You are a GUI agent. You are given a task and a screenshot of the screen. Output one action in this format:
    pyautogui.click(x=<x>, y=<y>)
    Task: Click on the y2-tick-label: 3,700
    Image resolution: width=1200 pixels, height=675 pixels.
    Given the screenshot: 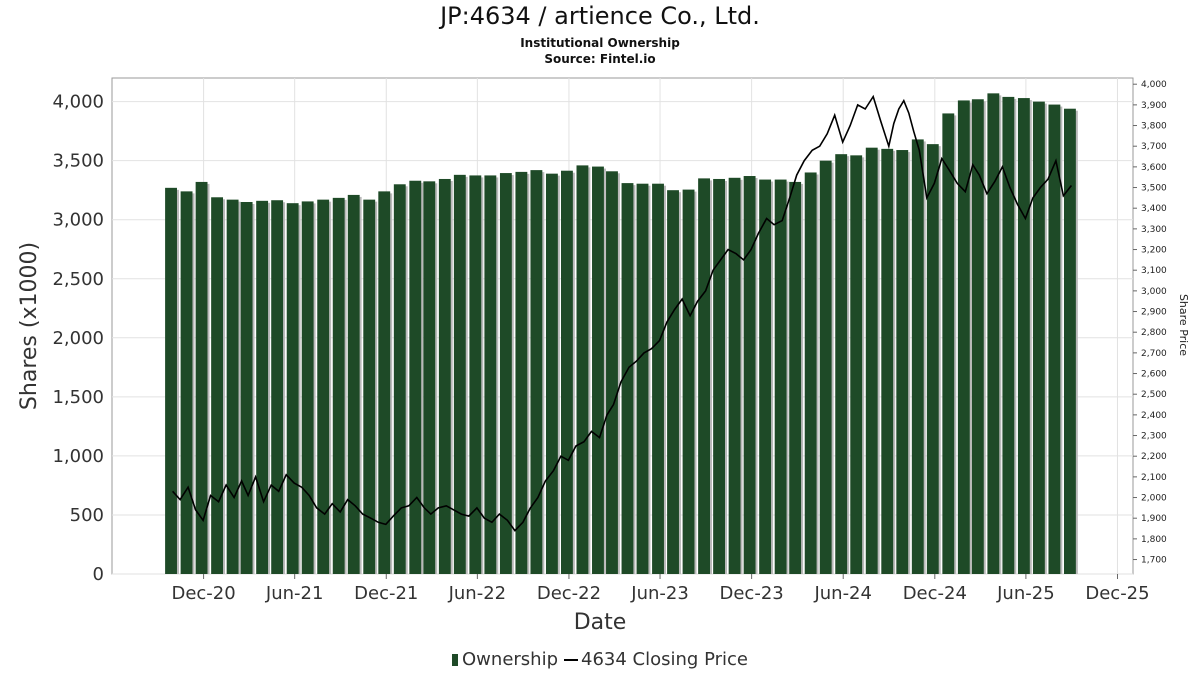 What is the action you would take?
    pyautogui.click(x=1154, y=147)
    